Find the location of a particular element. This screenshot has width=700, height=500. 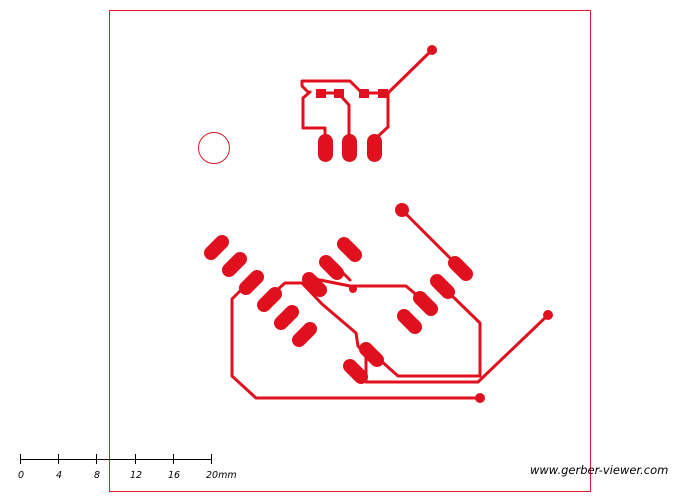

scale-label: 4 is located at coordinates (59, 475).